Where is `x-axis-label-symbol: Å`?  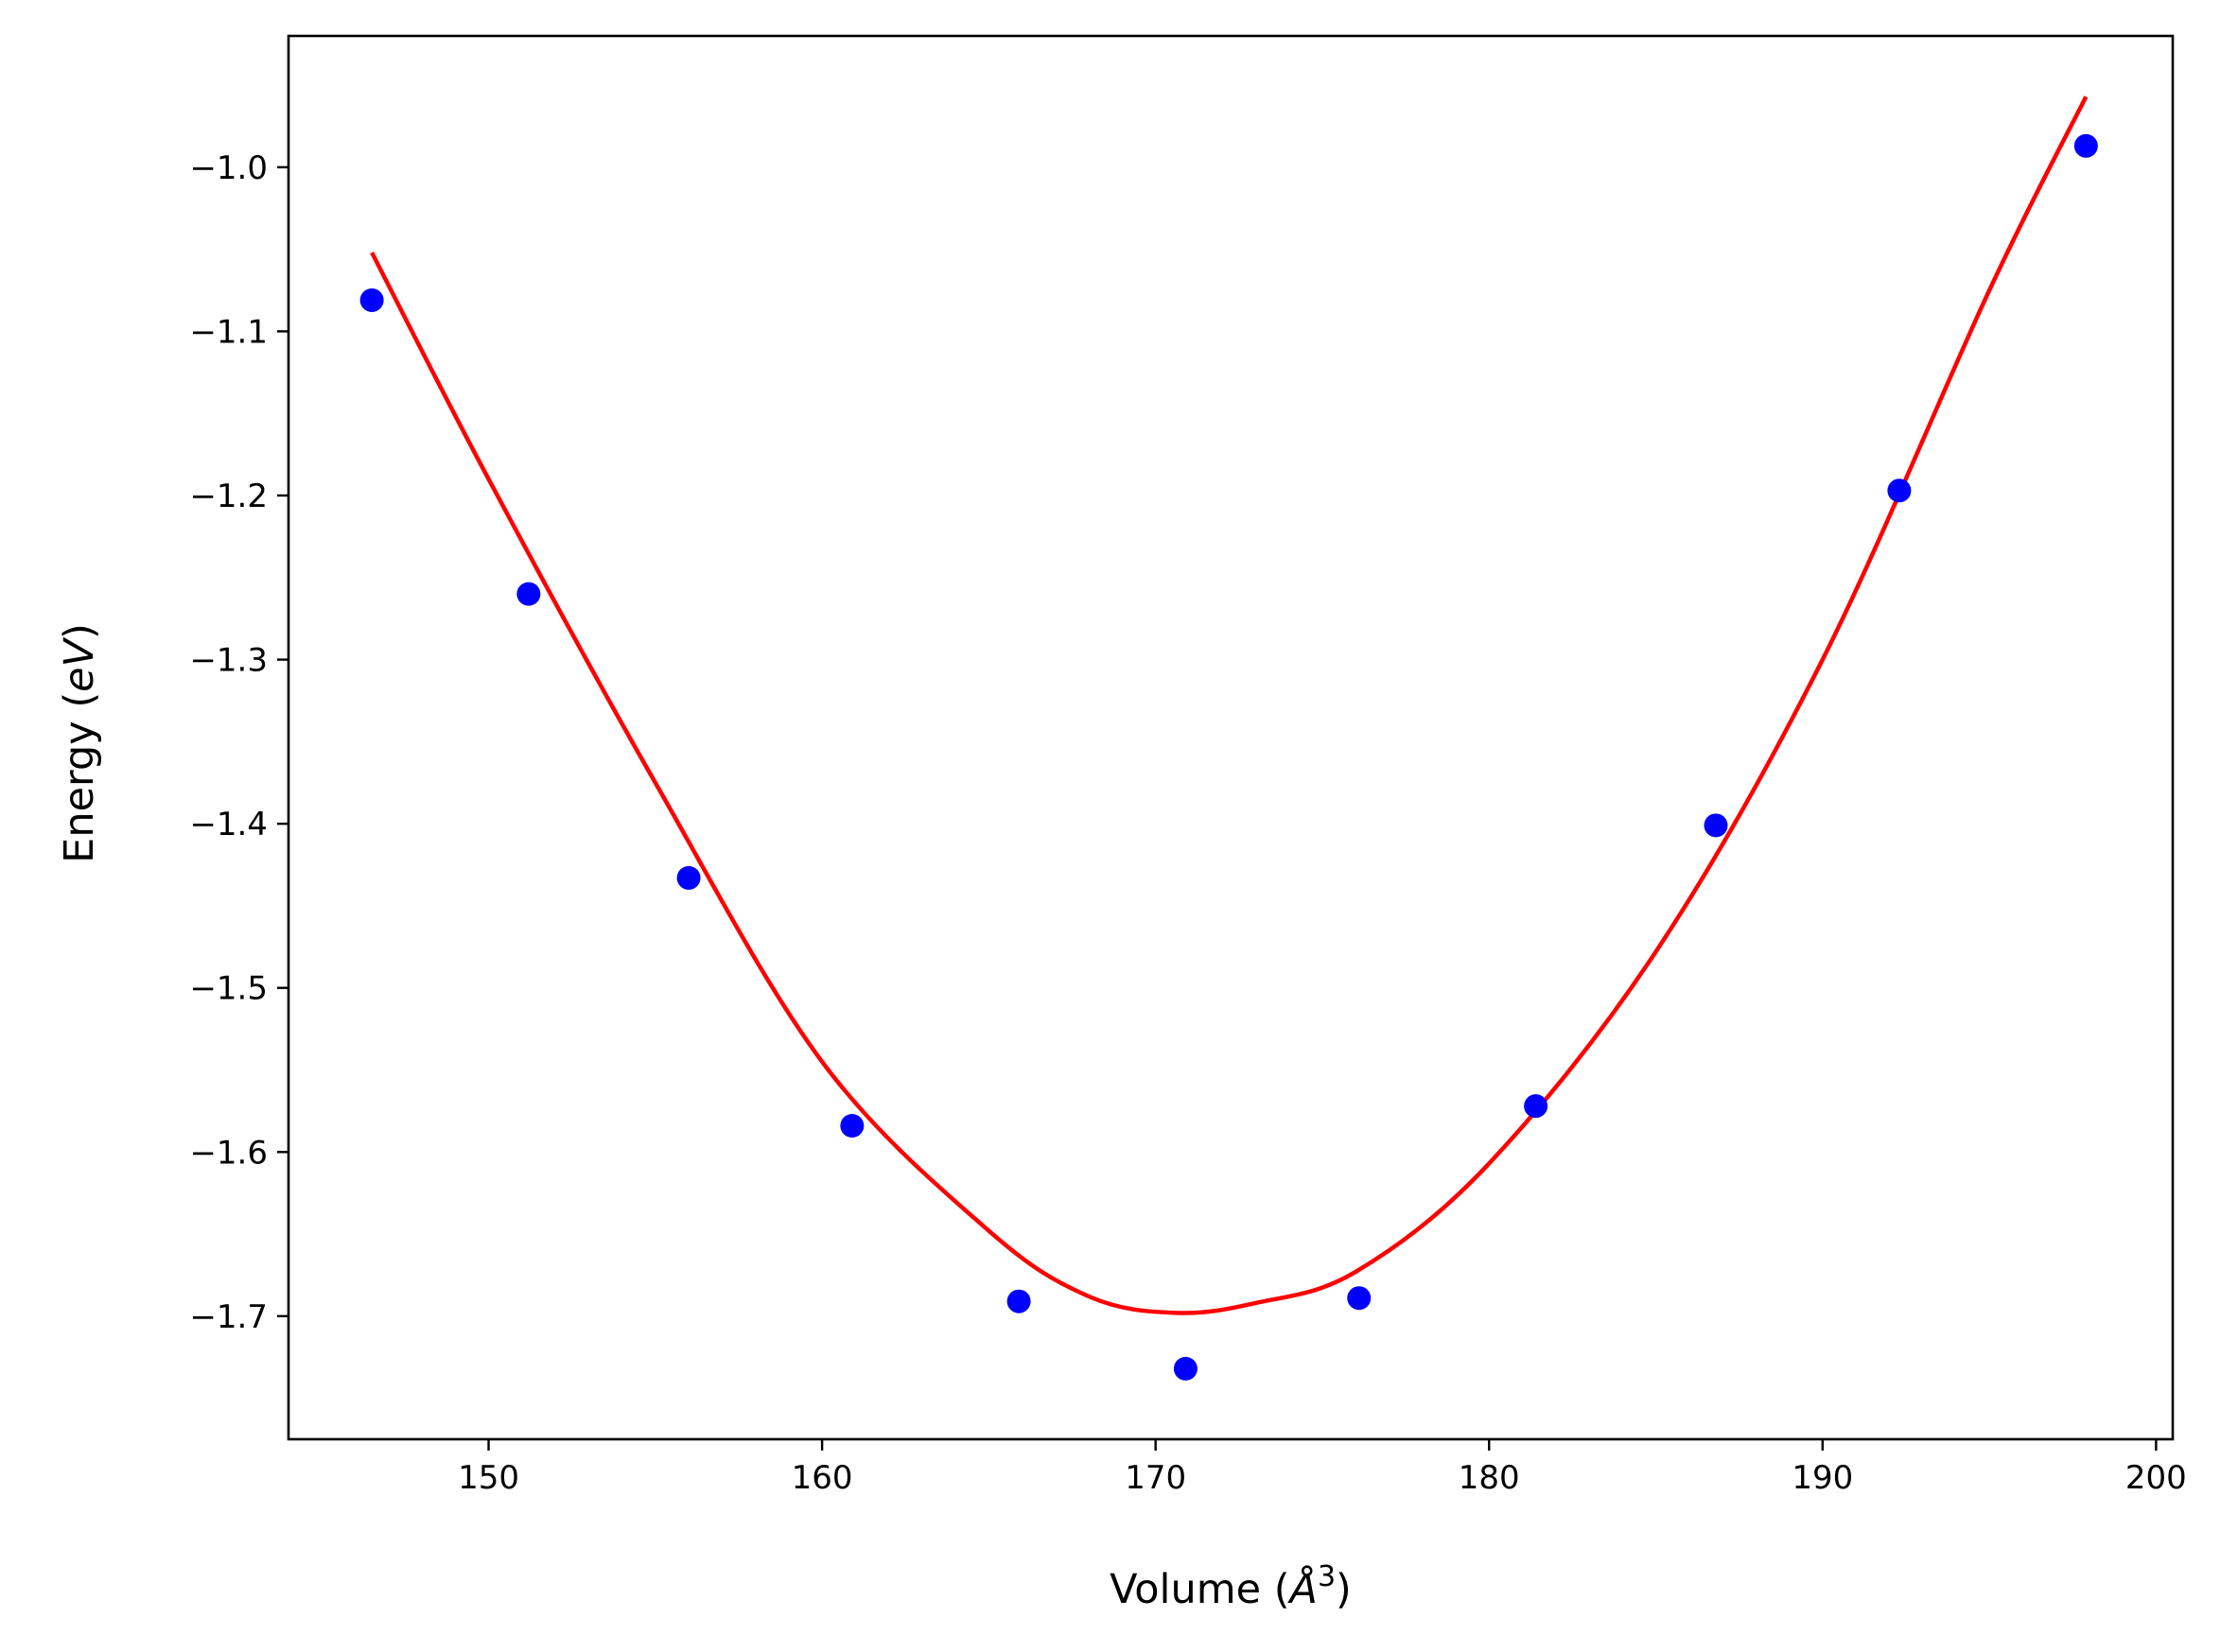
x-axis-label-symbol: Å is located at coordinates (1302, 1589).